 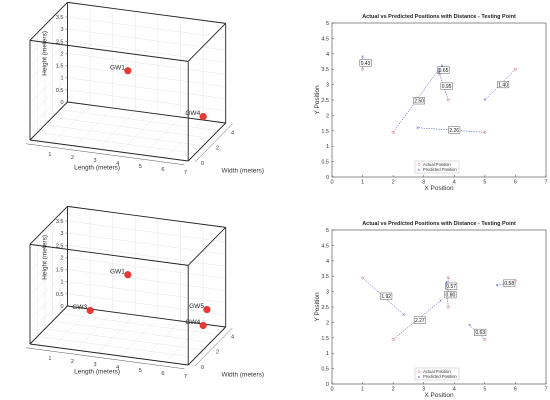 I want to click on z-tick-label: 2, so click(x=61, y=258).